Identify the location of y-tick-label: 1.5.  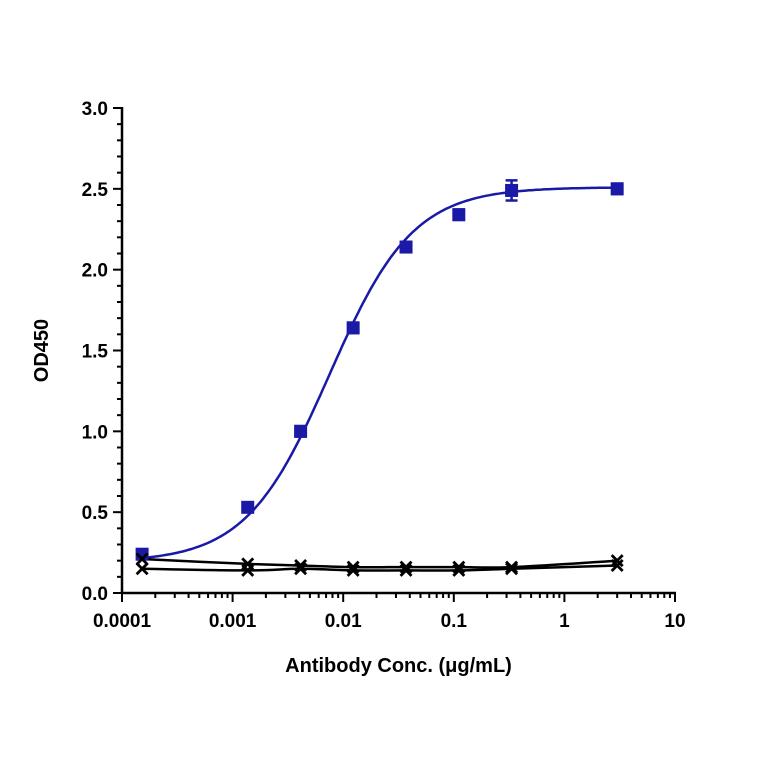
(95, 352).